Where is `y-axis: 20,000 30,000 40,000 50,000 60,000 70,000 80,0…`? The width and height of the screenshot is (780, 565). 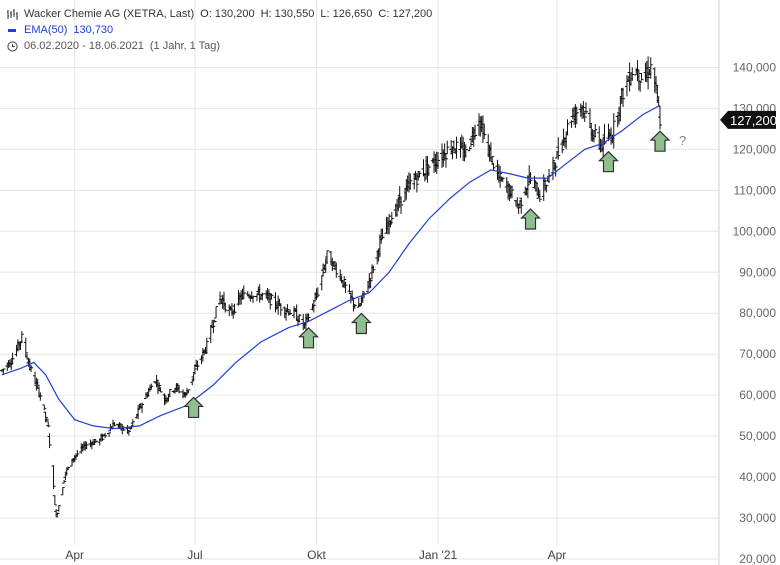
y-axis: 20,000 30,000 40,000 50,000 60,000 70,000 80,0… is located at coordinates (747, 282).